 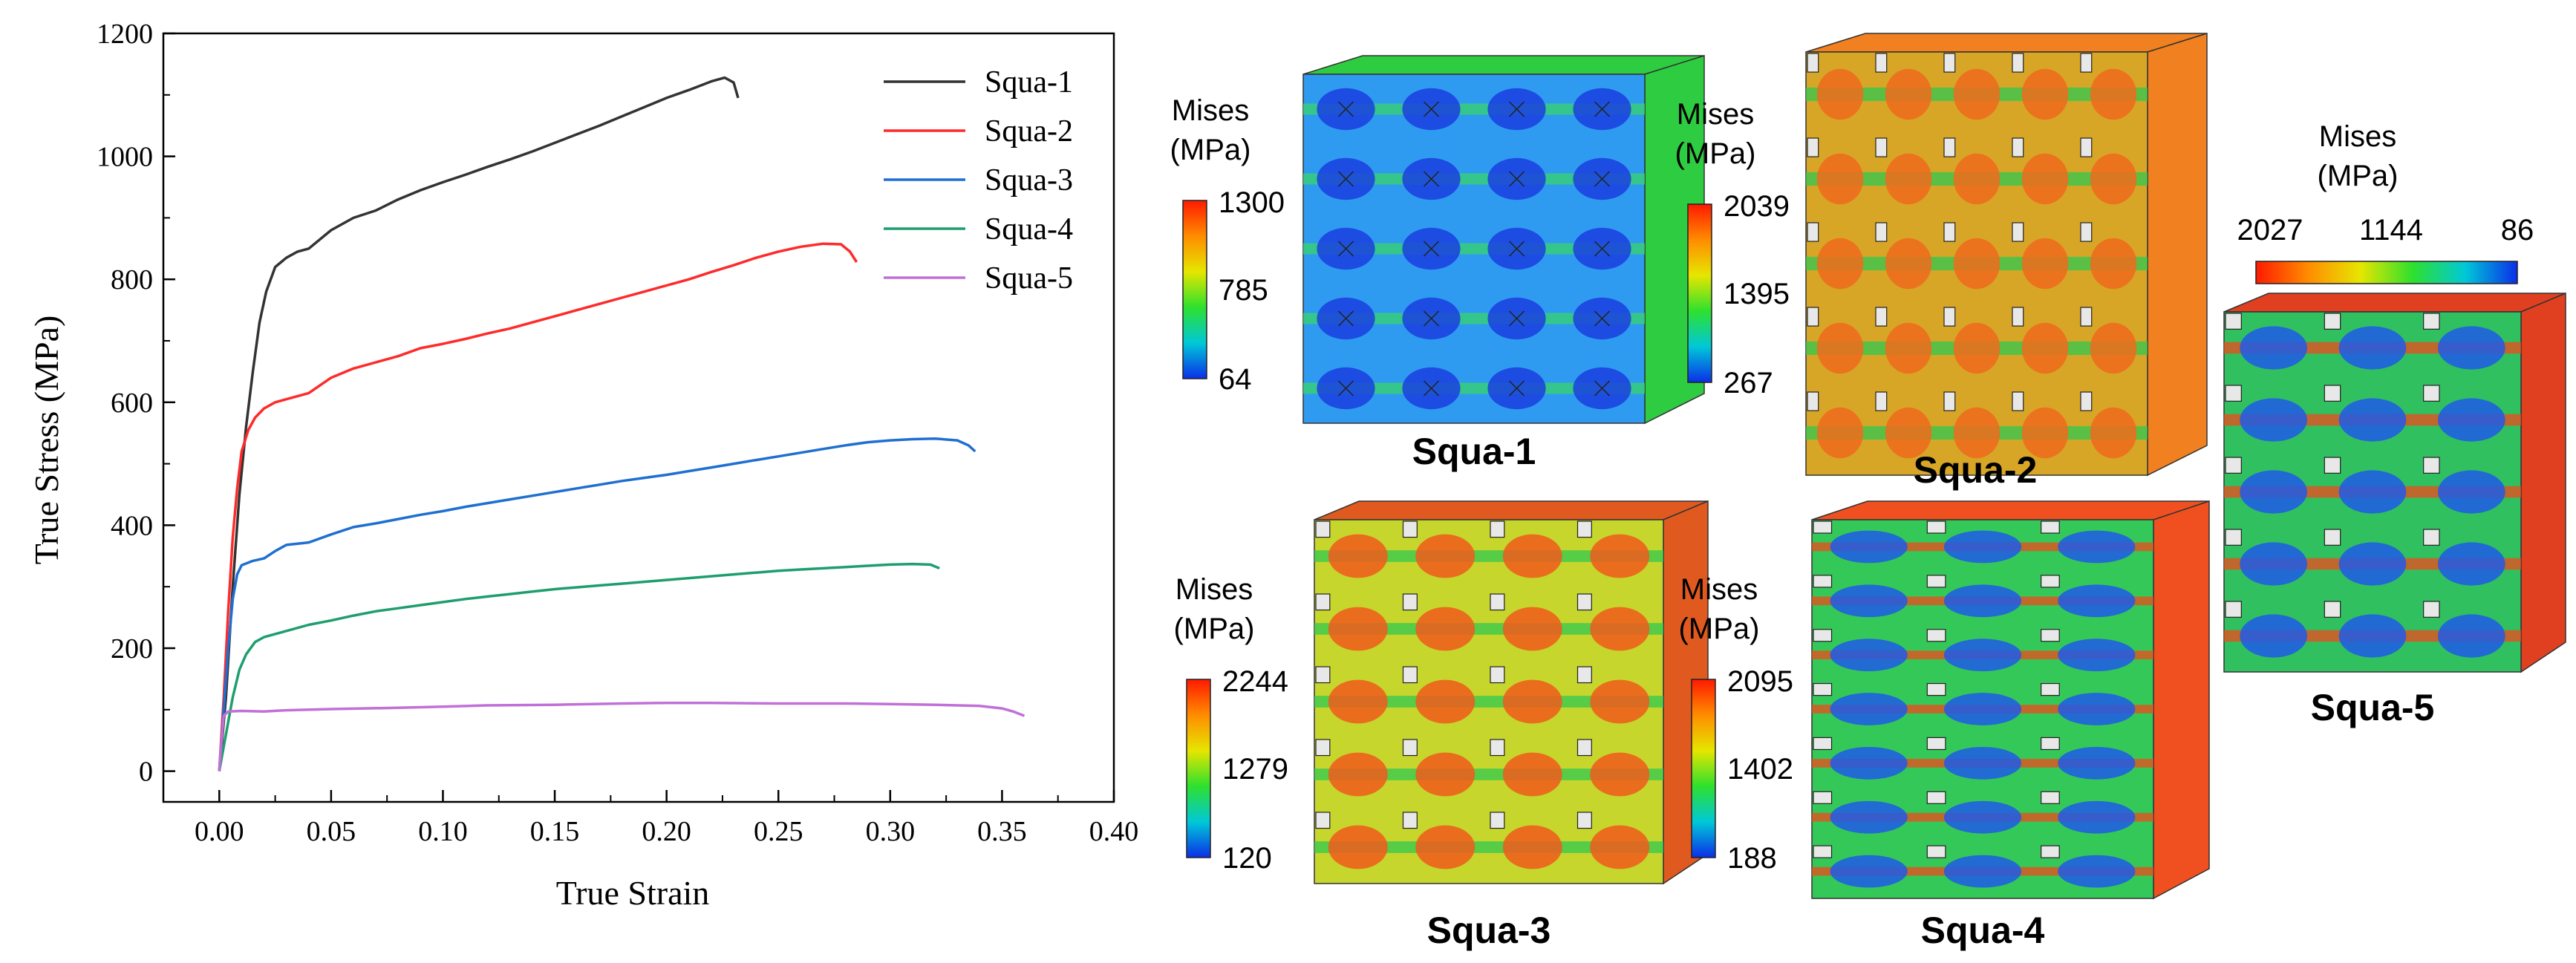 What do you see at coordinates (1029, 278) in the screenshot?
I see `legend-label: Squa-5` at bounding box center [1029, 278].